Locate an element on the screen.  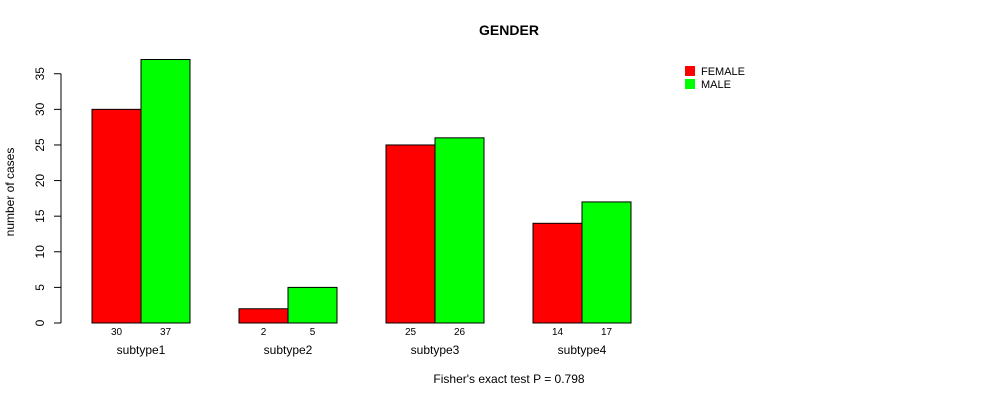
legend-label-male: MALE is located at coordinates (716, 85).